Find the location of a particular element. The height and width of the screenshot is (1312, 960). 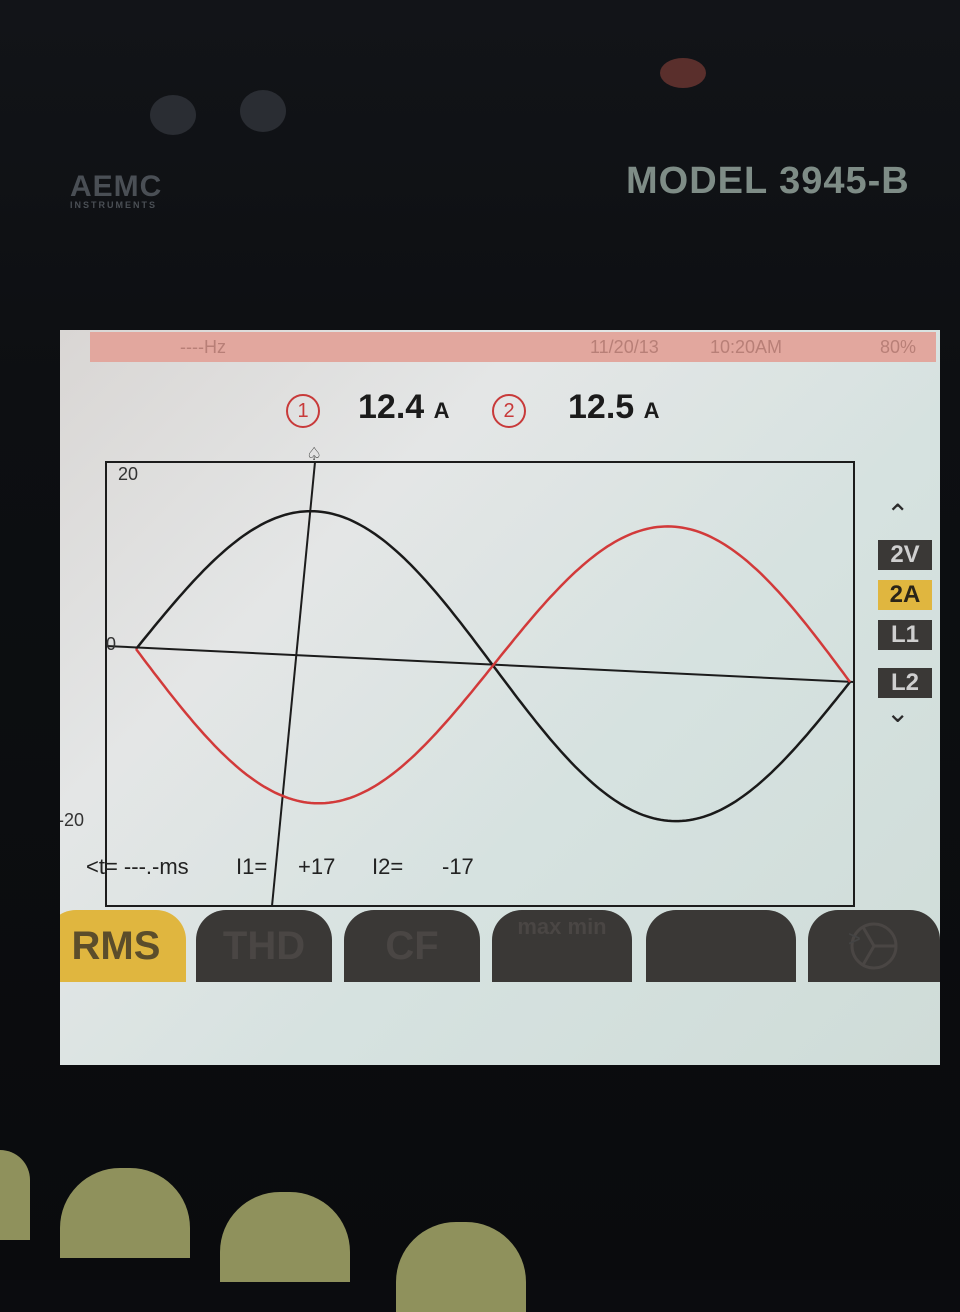

channel-2-unit: A is located at coordinates (651, 410).